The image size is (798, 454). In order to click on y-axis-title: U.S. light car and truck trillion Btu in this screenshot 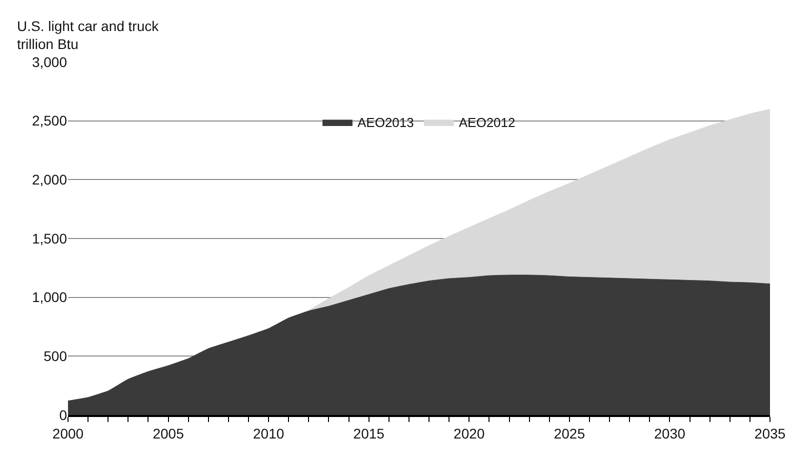, I will do `click(88, 35)`.